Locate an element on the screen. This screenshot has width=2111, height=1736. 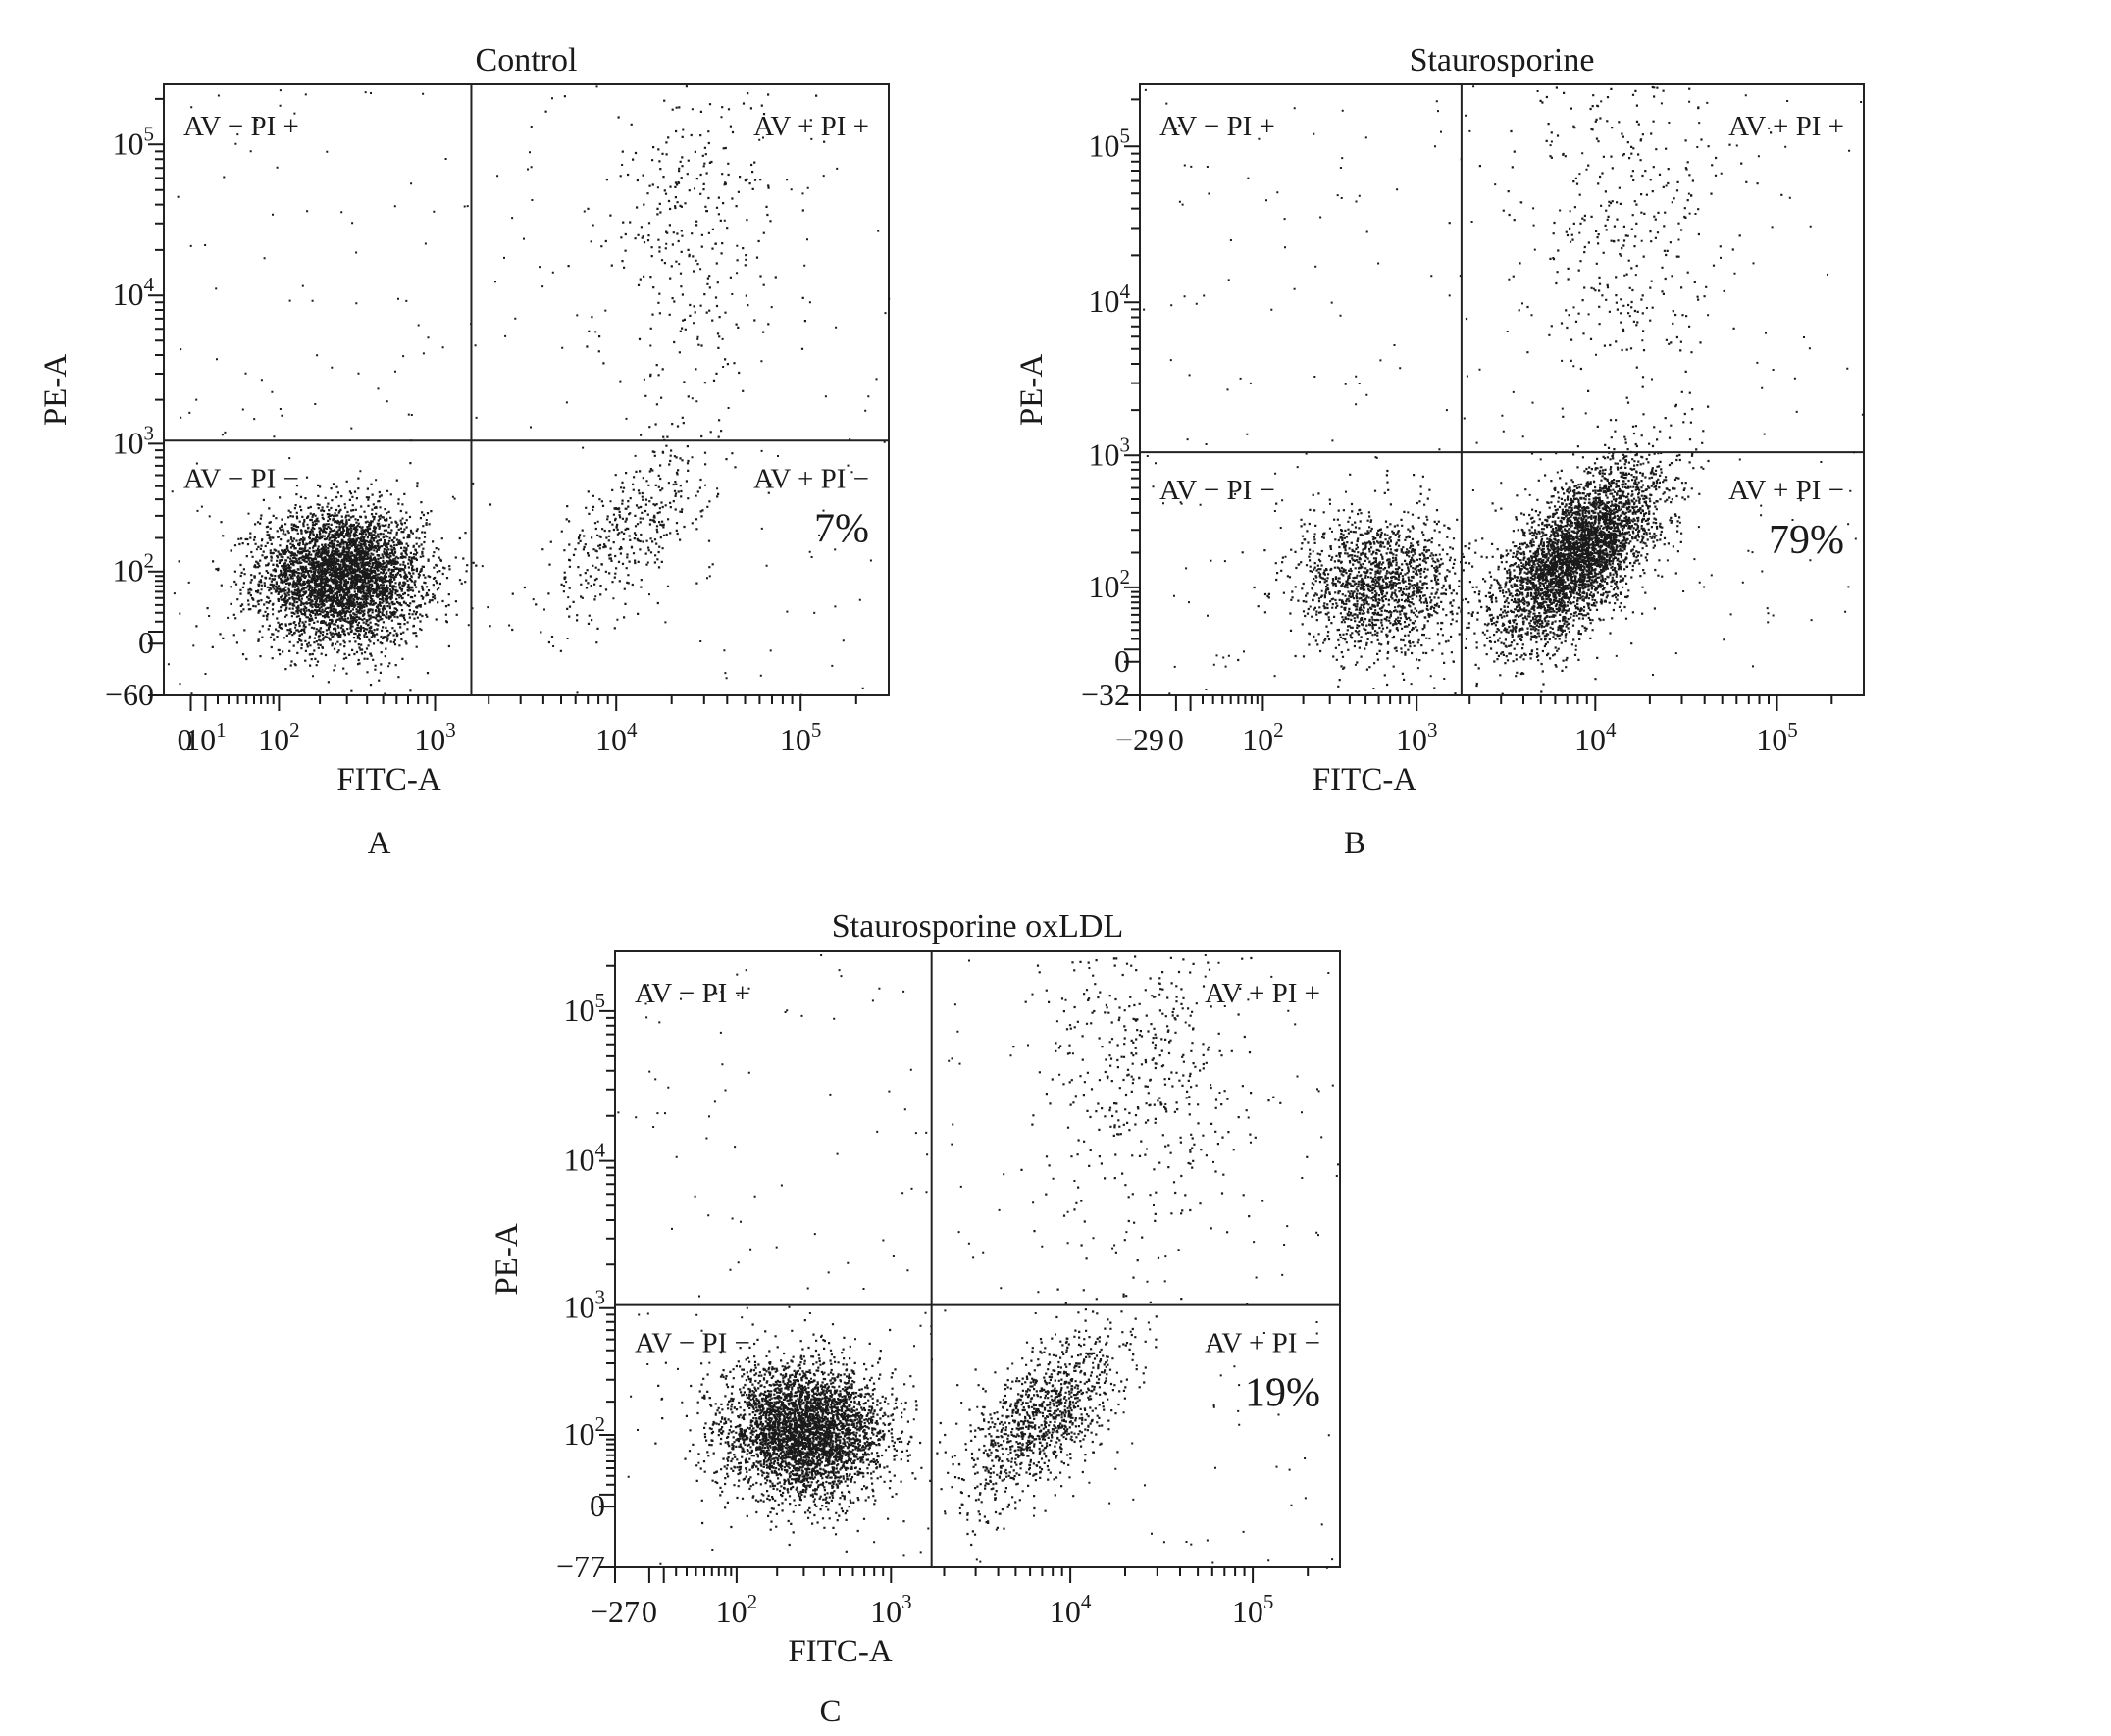
panel-letter: C is located at coordinates (830, 1712).